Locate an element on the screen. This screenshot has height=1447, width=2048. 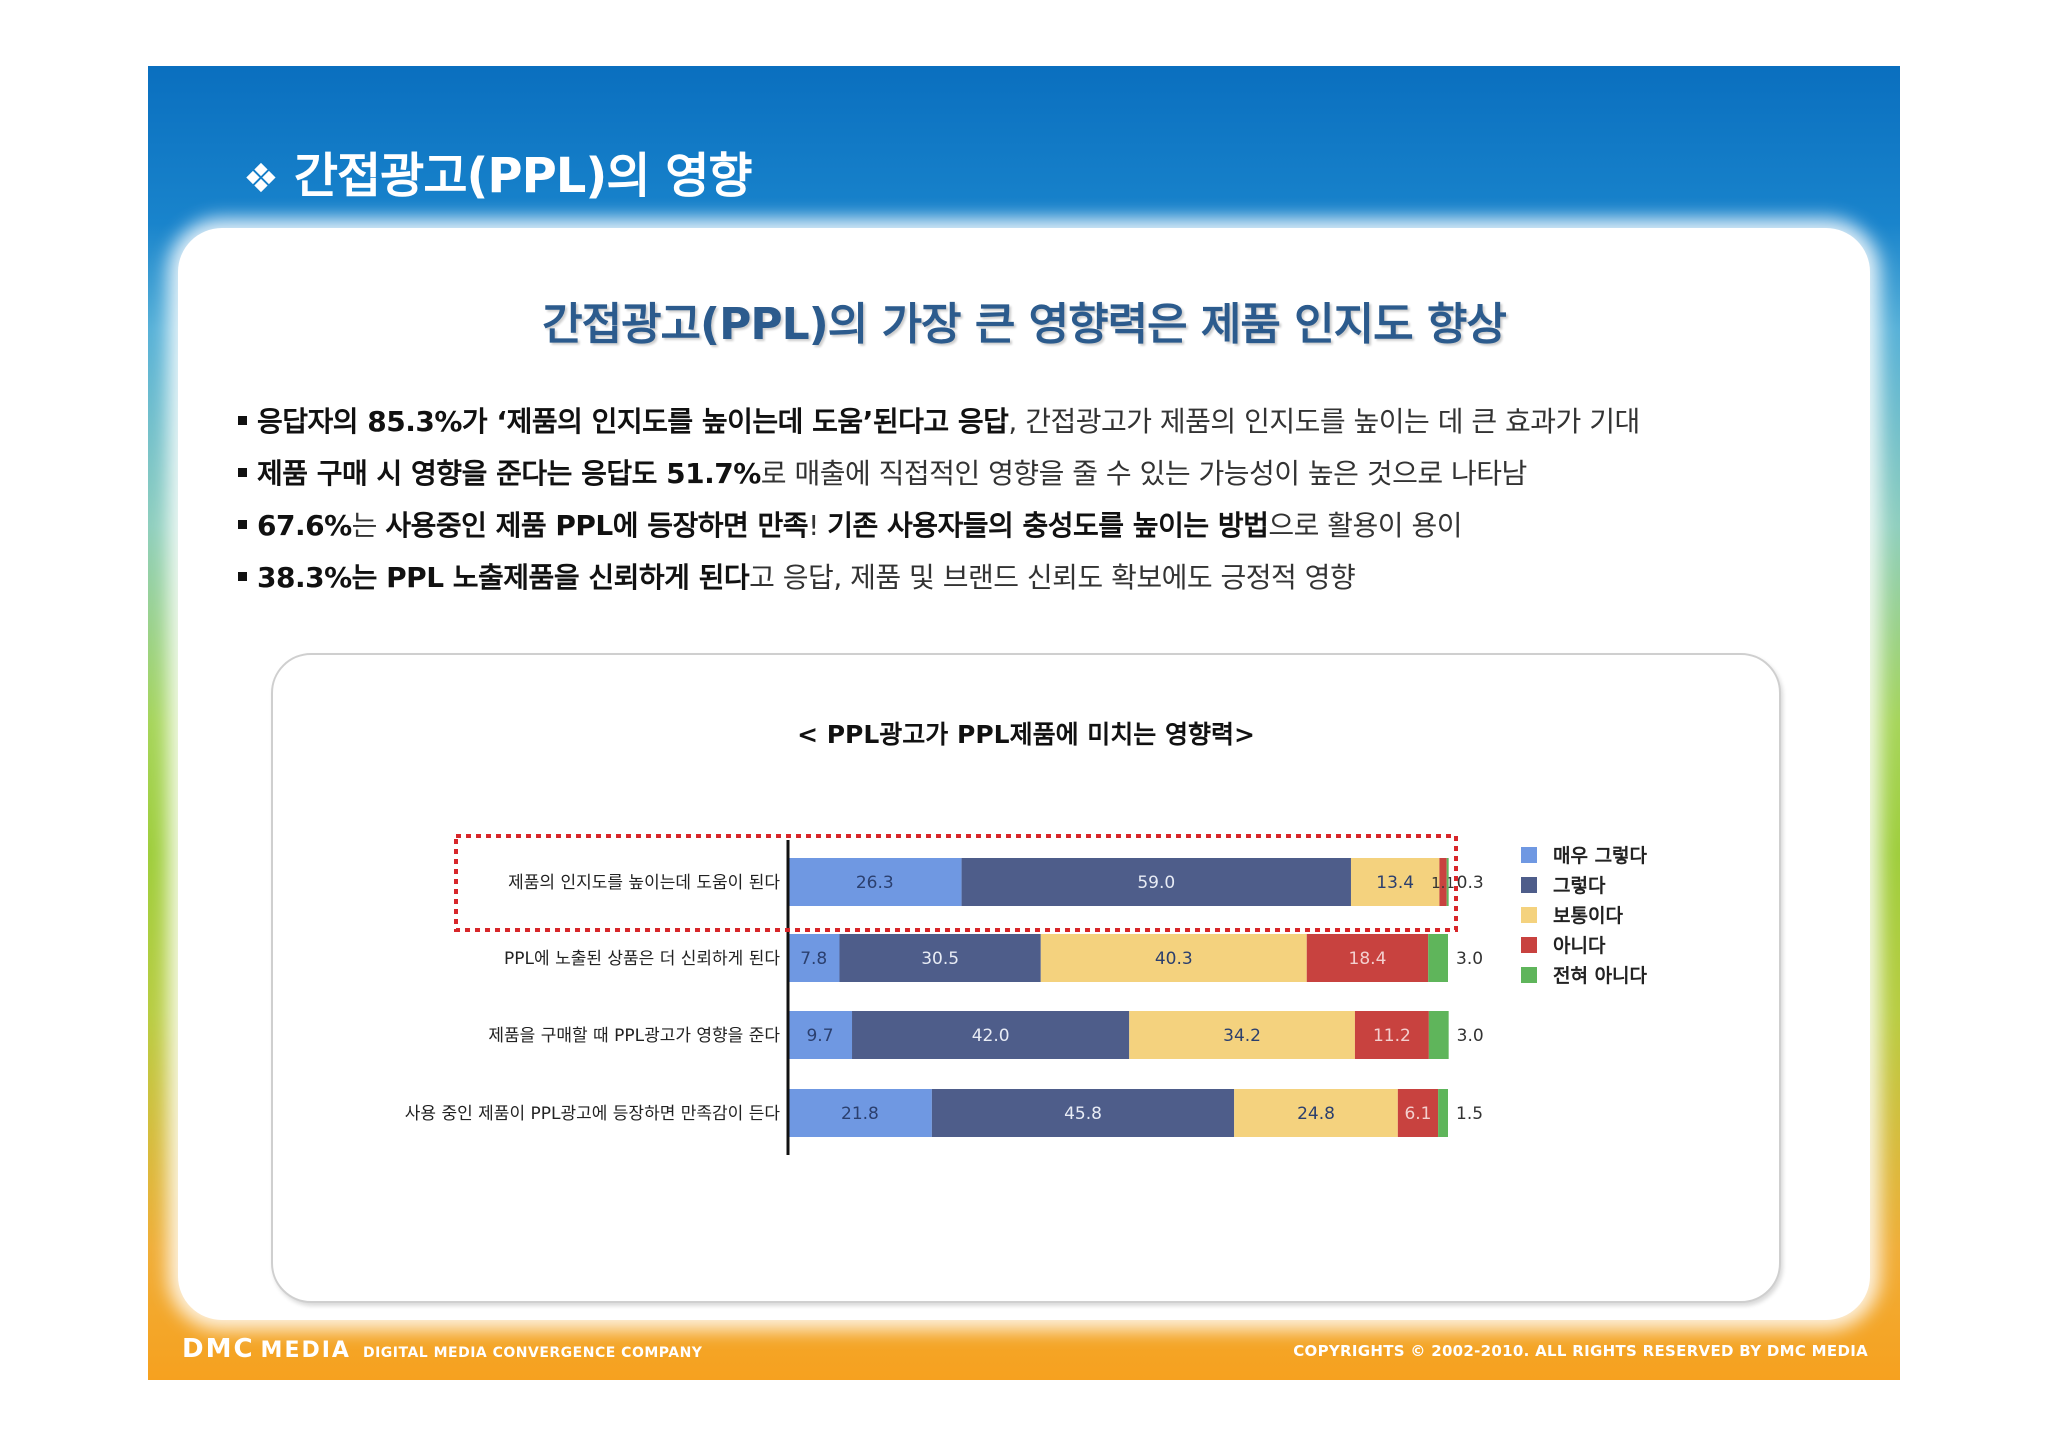
data-label: 18.4 is located at coordinates (1368, 959).